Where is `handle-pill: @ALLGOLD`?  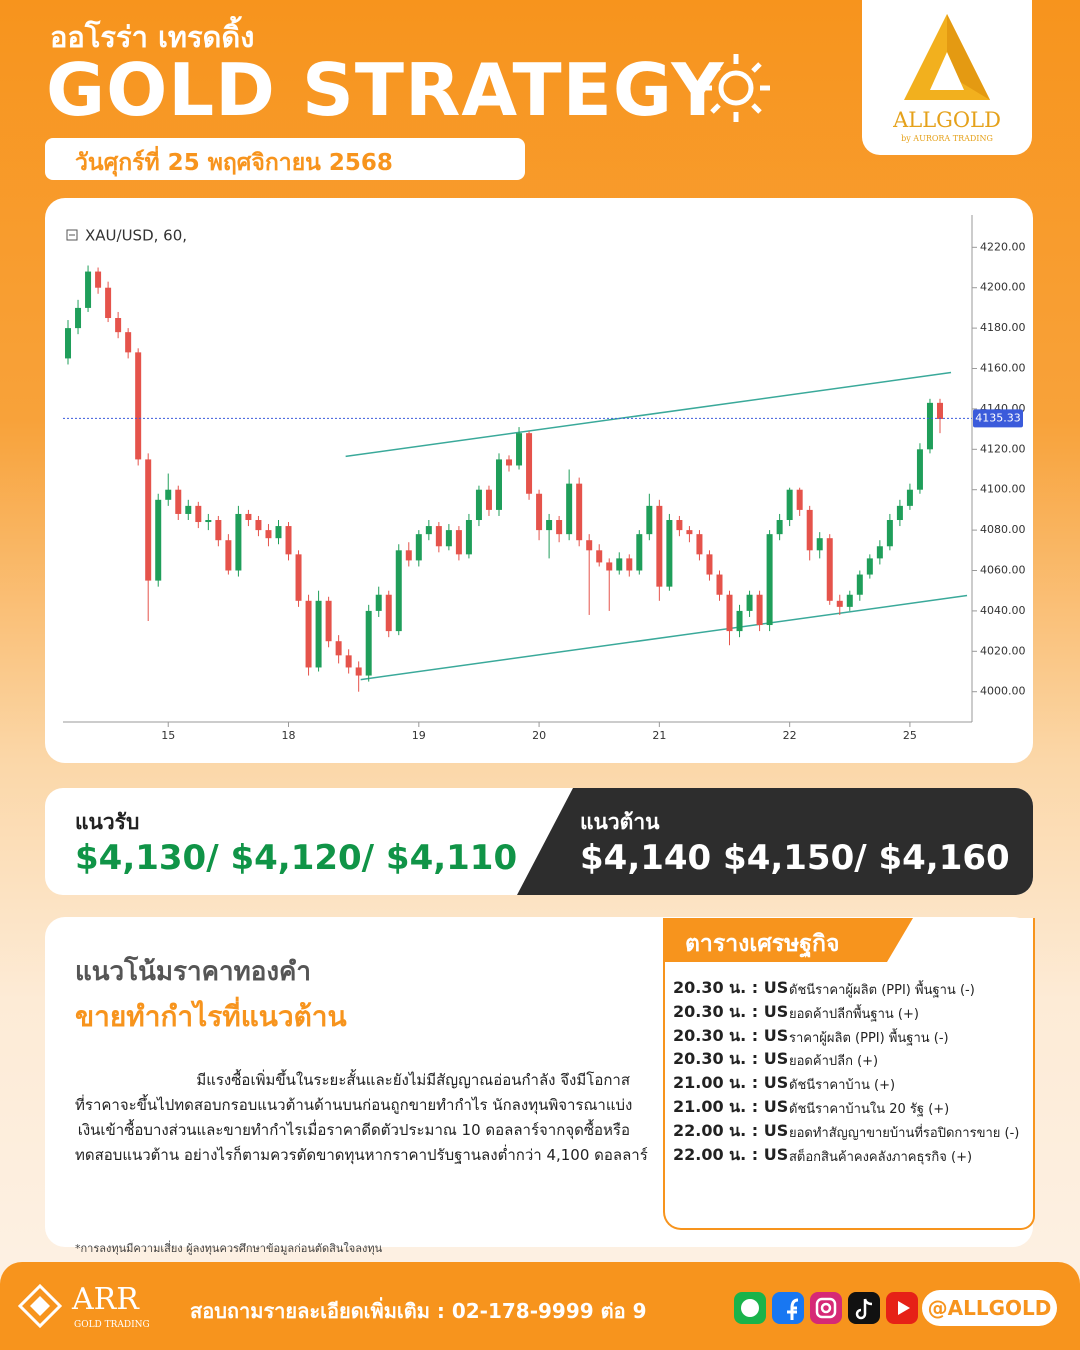
handle-pill: @ALLGOLD is located at coordinates (989, 1308).